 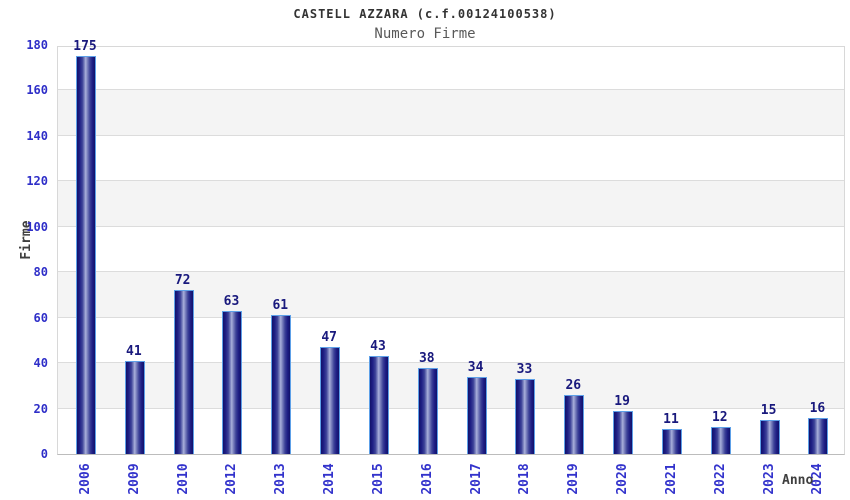 I want to click on x-tick-label: 2012, so click(x=232, y=479).